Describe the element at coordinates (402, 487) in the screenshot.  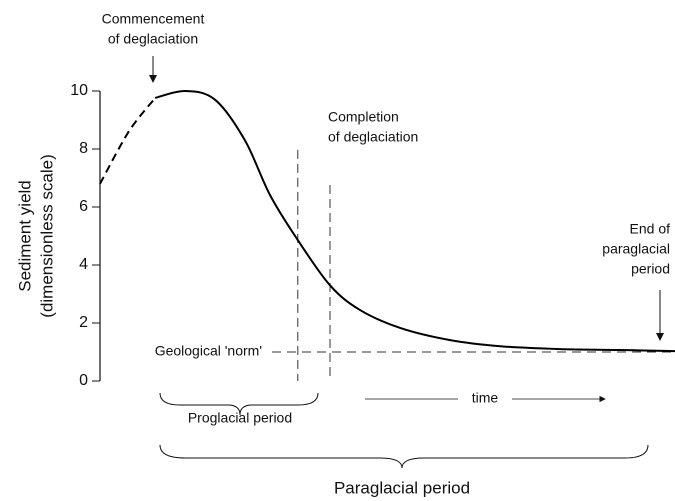
I see `annotation: Paraglacial period` at that location.